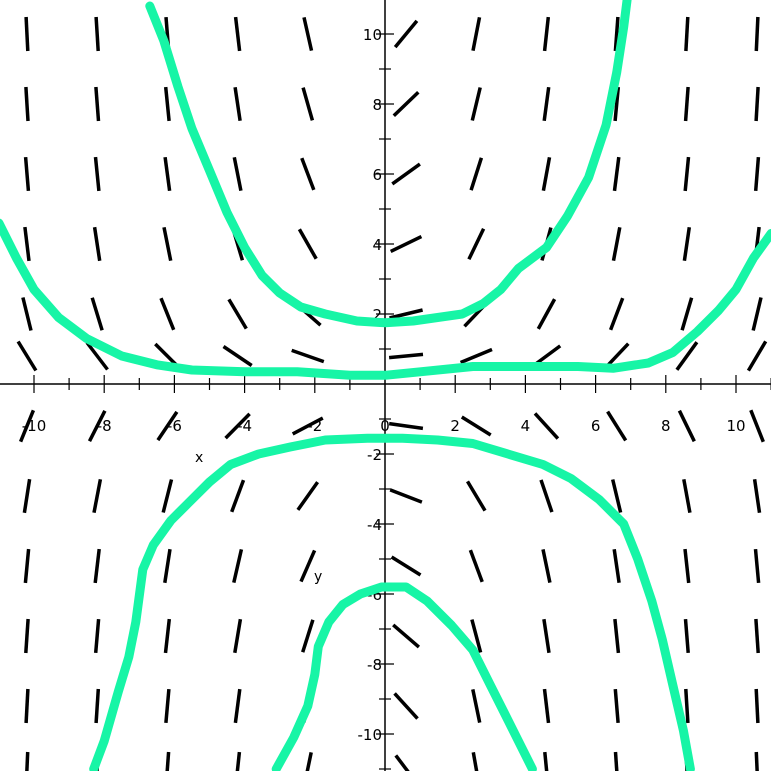 This screenshot has height=771, width=771. I want to click on y-tick-label: 6, so click(377, 175).